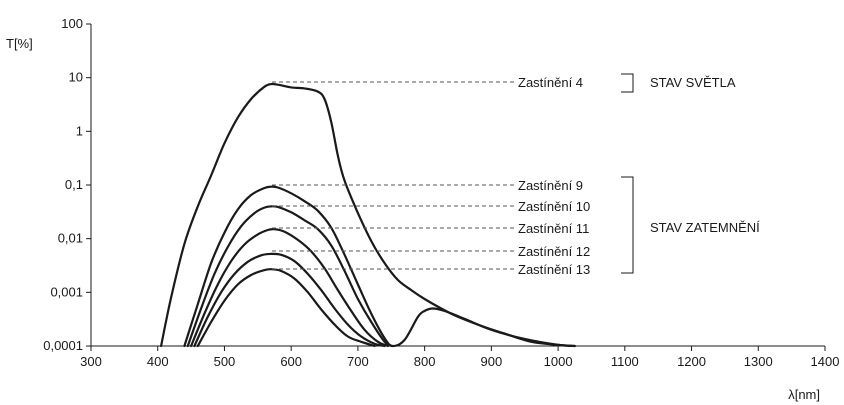  I want to click on x-tick-label: 1000, so click(558, 361).